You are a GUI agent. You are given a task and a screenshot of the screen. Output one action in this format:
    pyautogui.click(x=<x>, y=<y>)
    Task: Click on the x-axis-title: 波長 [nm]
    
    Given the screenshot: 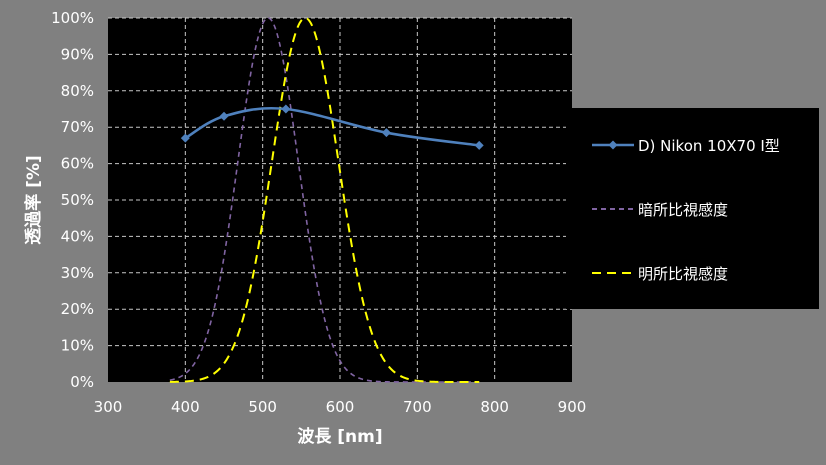 What is the action you would take?
    pyautogui.click(x=339, y=436)
    